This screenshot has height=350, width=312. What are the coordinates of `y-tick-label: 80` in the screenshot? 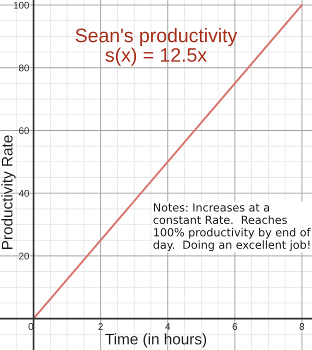 It's located at (24, 68).